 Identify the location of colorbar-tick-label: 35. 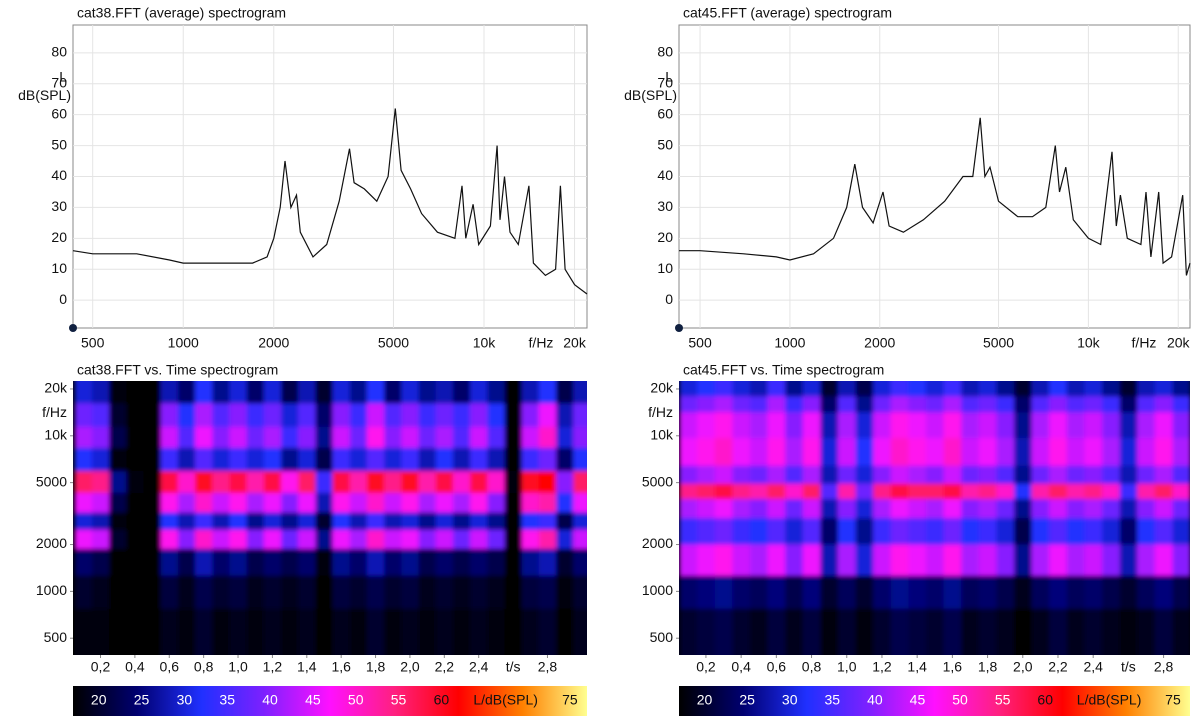
(227, 700).